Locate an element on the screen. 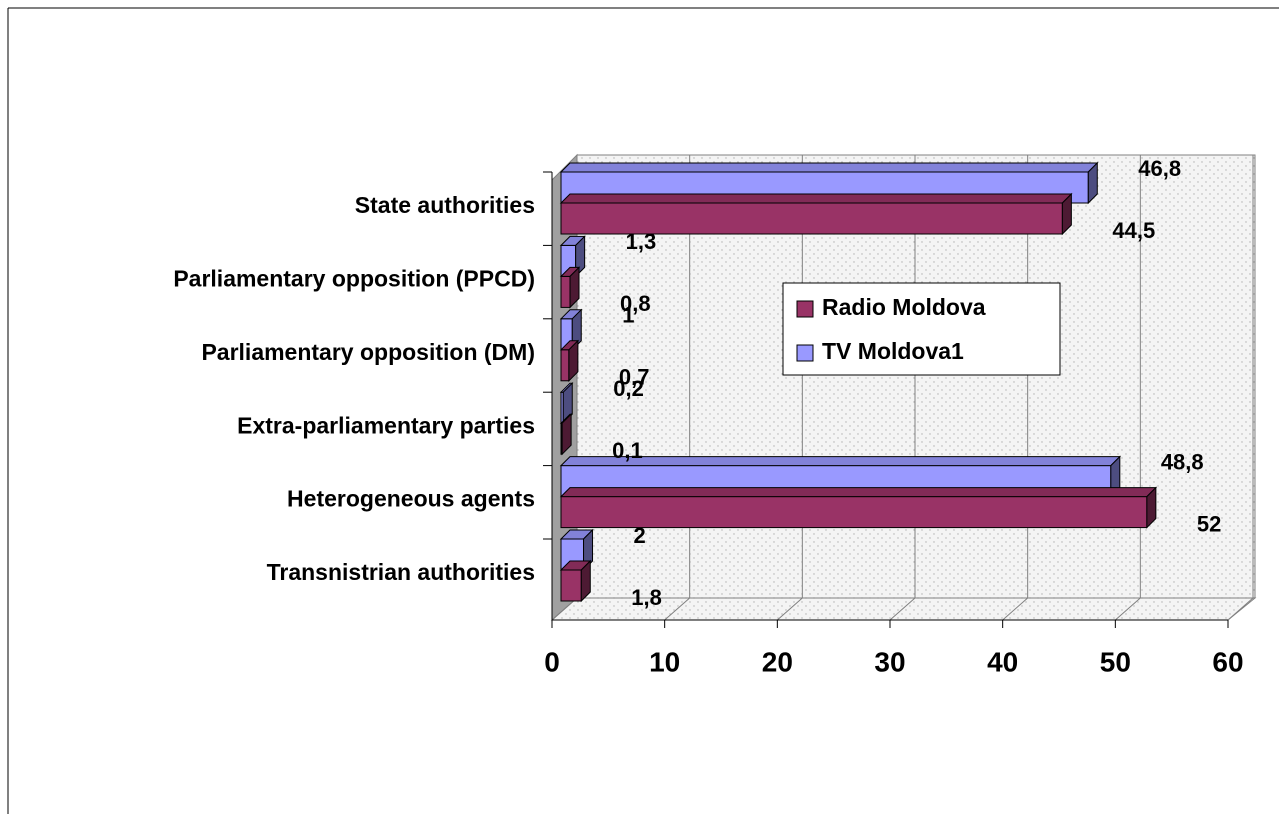 The height and width of the screenshot is (814, 1279). value-label: 52 is located at coordinates (1209, 523).